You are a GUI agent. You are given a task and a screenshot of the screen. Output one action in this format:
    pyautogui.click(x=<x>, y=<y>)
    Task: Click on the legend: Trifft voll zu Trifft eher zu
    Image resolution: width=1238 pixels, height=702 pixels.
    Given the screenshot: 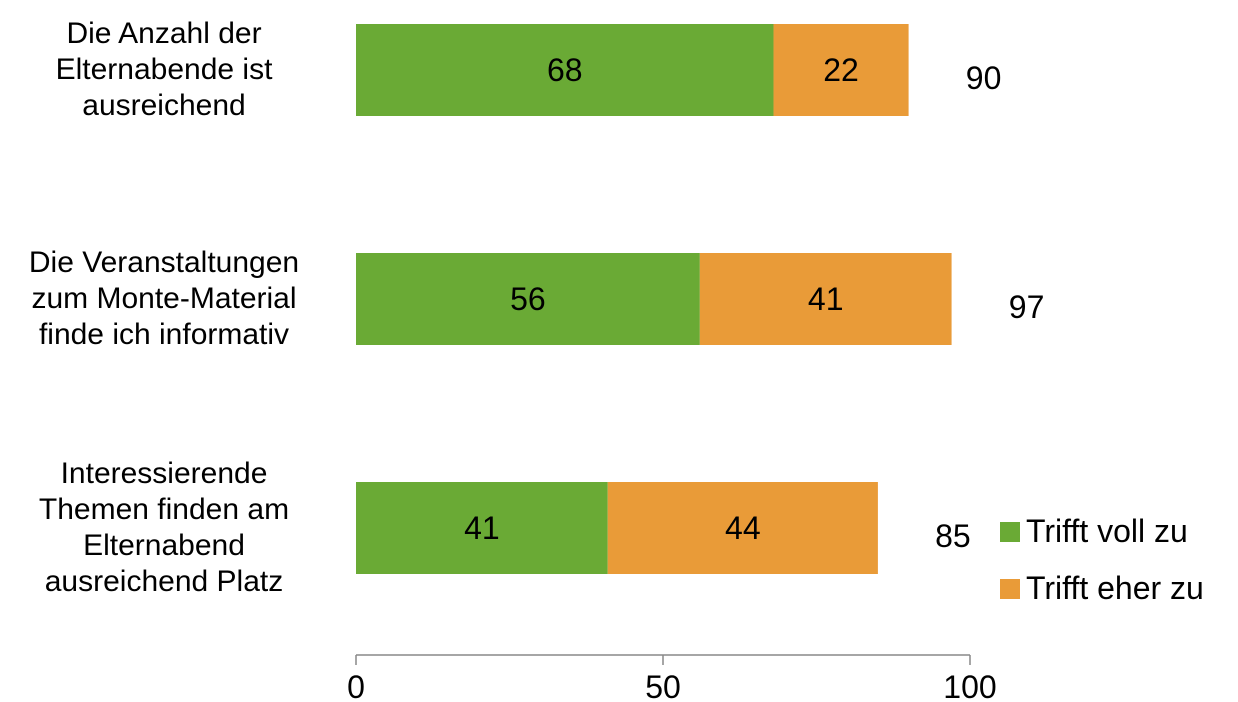 What is the action you would take?
    pyautogui.click(x=1102, y=560)
    